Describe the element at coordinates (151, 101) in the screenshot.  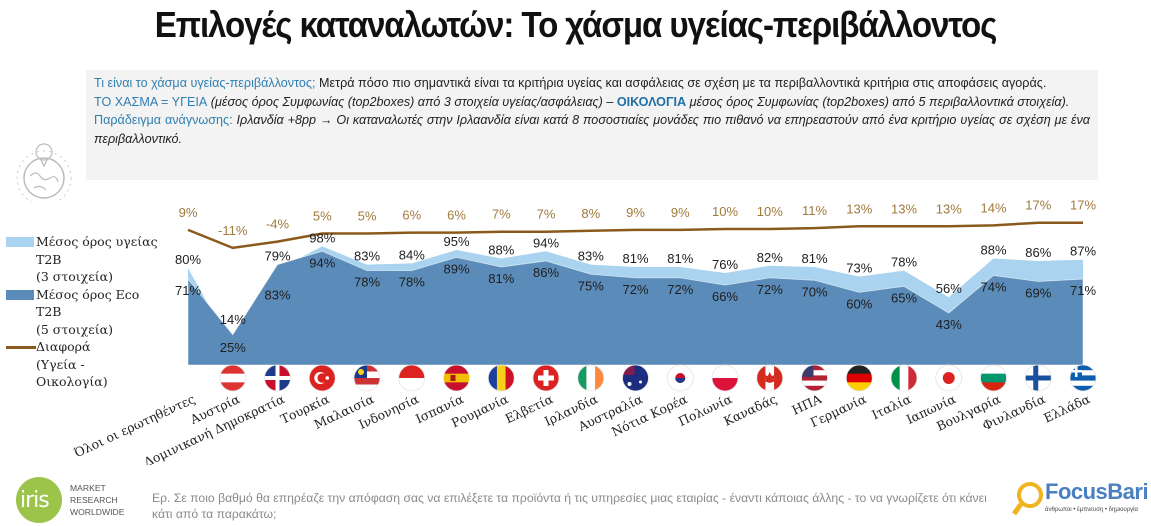
I see `gap-label: ΤΟ ΧΑΣΜΑ = ΥΓΕΙΑ` at that location.